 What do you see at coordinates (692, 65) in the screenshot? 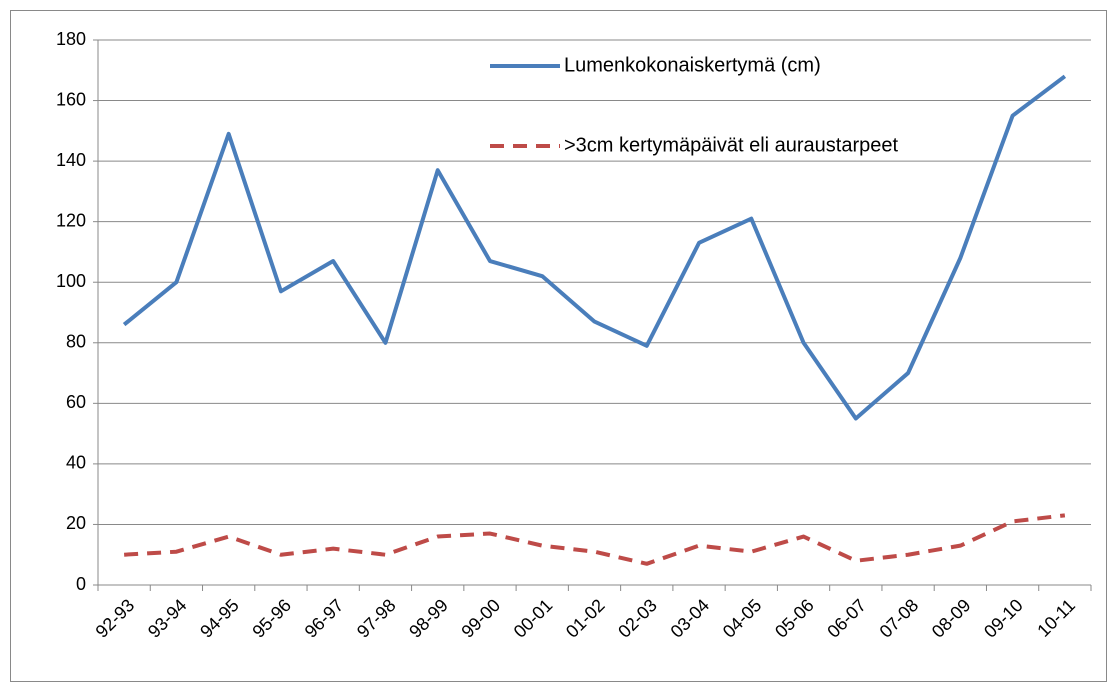
I see `legend-label: Lumenkokonaiskertymä (cm)` at bounding box center [692, 65].